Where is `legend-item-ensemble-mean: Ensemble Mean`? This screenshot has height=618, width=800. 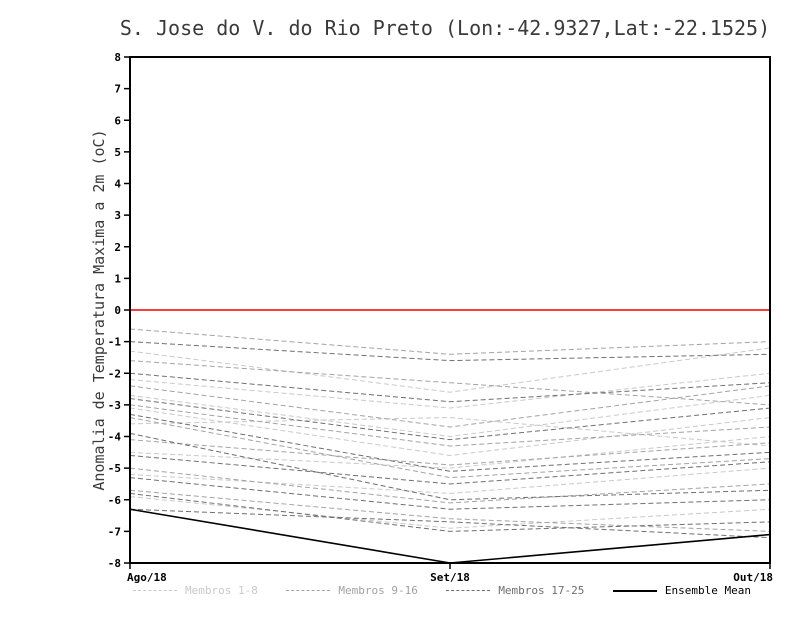 legend-item-ensemble-mean: Ensemble Mean is located at coordinates (681, 590).